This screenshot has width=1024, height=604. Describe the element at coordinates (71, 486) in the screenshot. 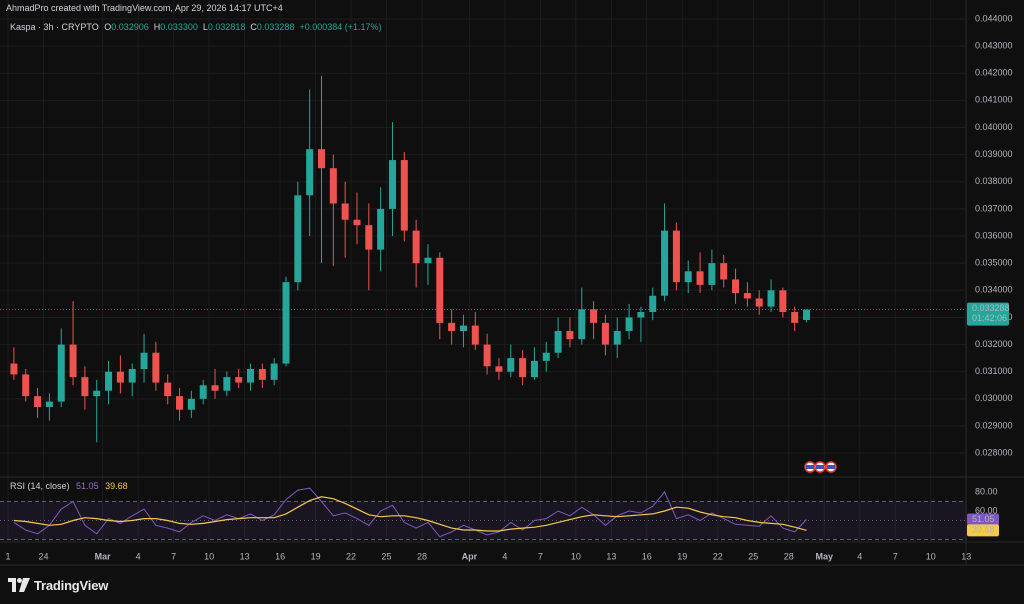

I see `rsi-legend: RSI (14, close) 51.05 39.68` at that location.